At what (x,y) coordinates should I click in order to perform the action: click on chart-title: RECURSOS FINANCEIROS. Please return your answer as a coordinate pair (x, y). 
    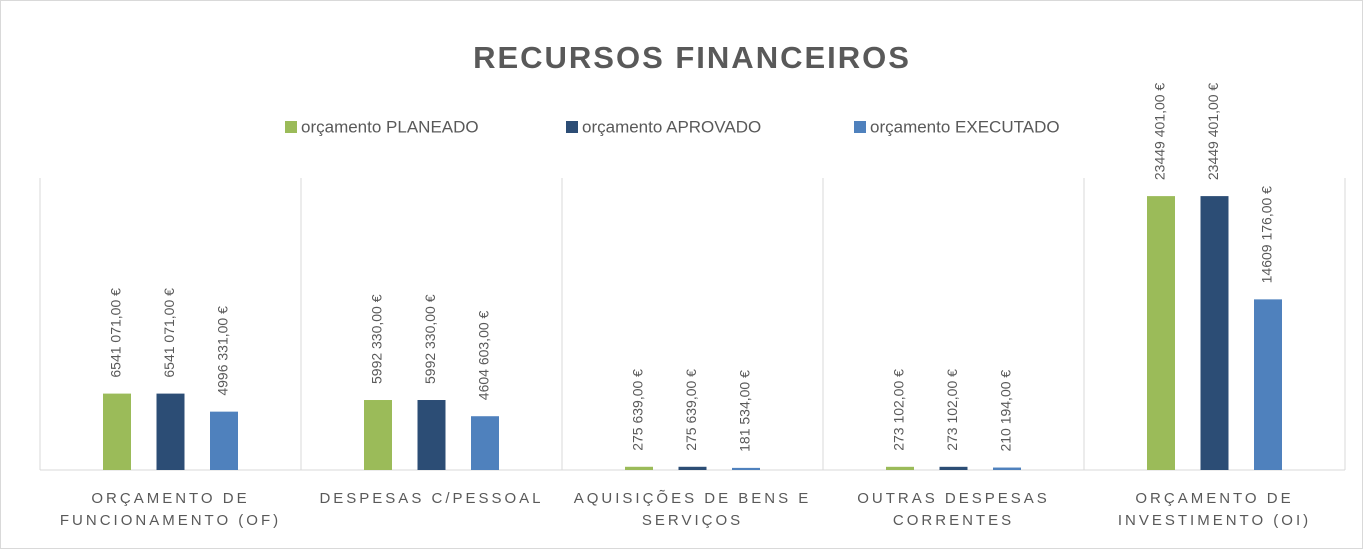
    Looking at the image, I should click on (692, 57).